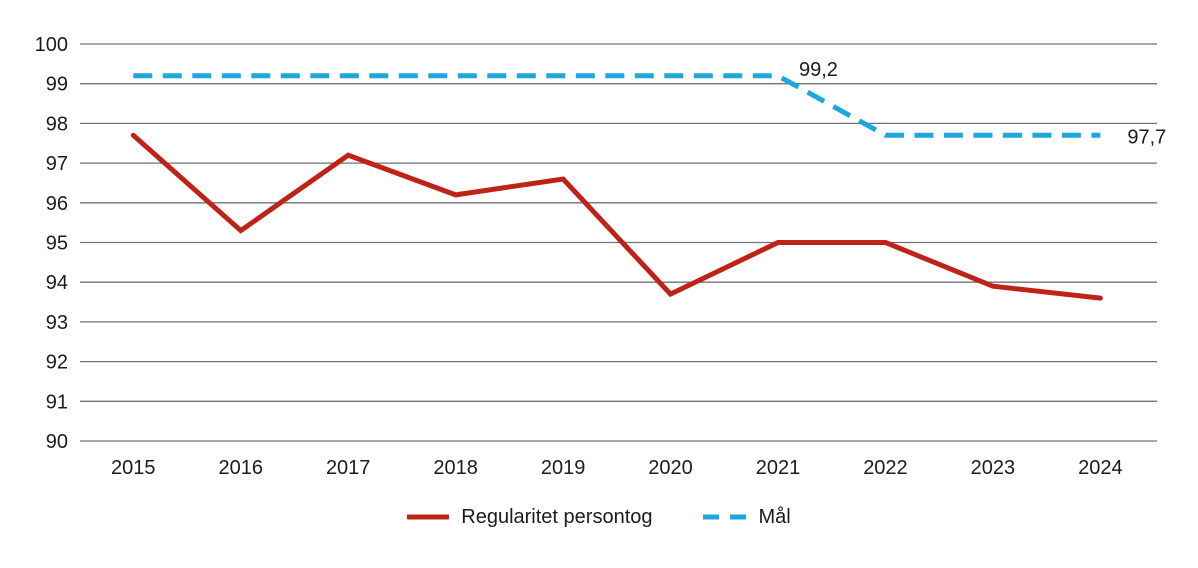 The image size is (1198, 568). I want to click on y-tick-label-96: 96, so click(57, 204).